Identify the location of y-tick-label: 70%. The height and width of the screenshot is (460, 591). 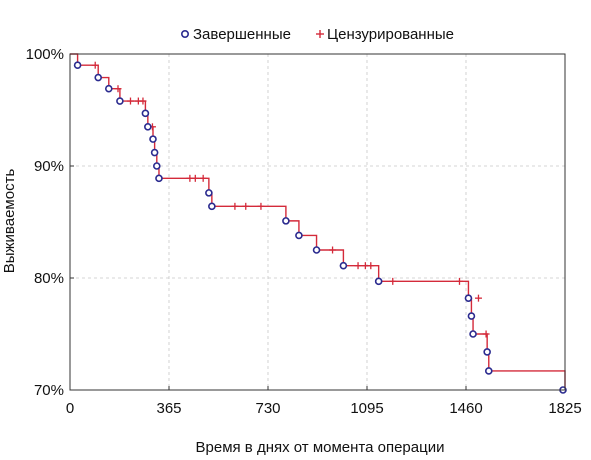
(49, 390).